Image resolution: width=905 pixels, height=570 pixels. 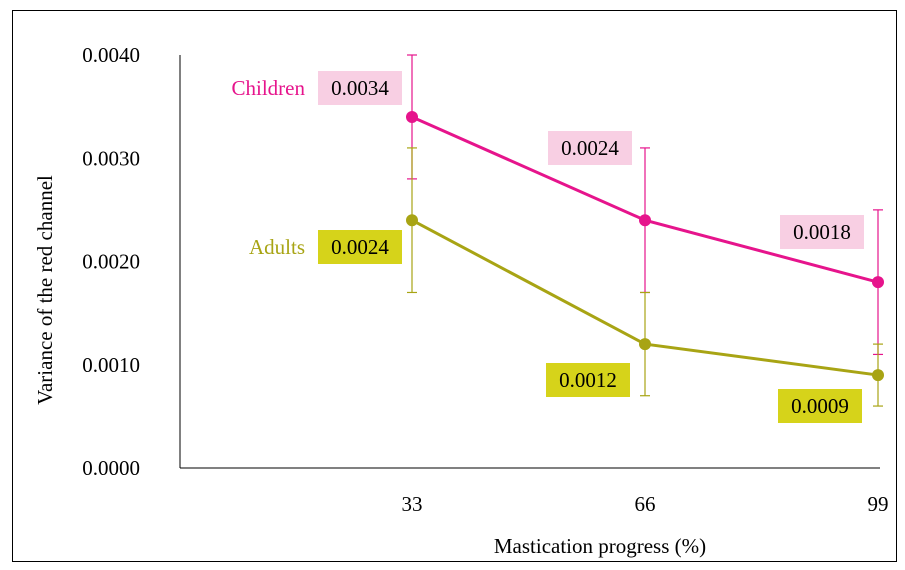 I want to click on legend-layer: Children Adults, so click(x=269, y=167).